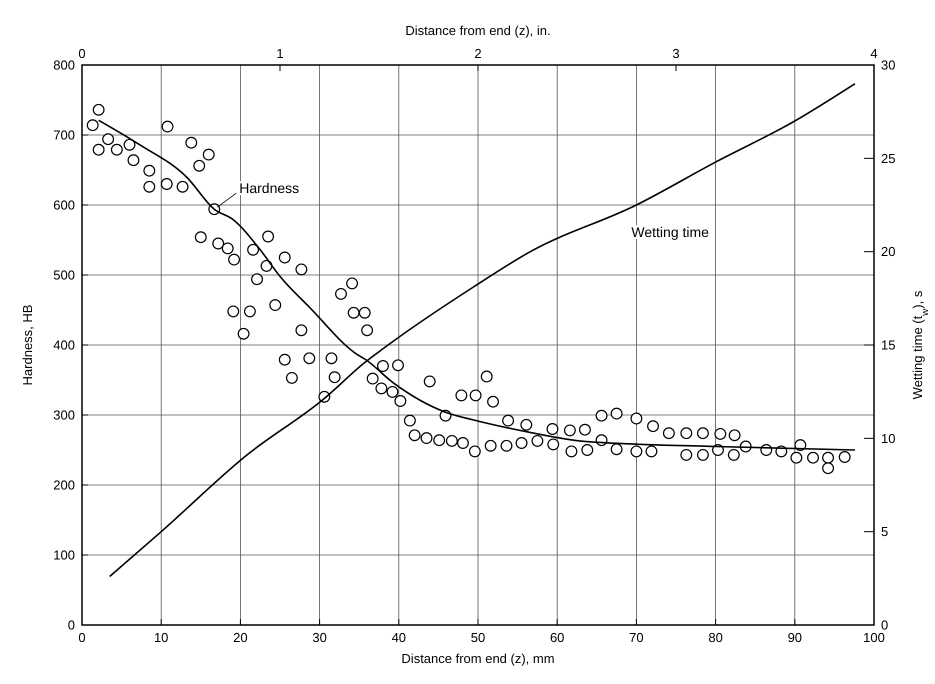 The height and width of the screenshot is (684, 935). I want to click on y2-tick-label: 0, so click(884, 625).